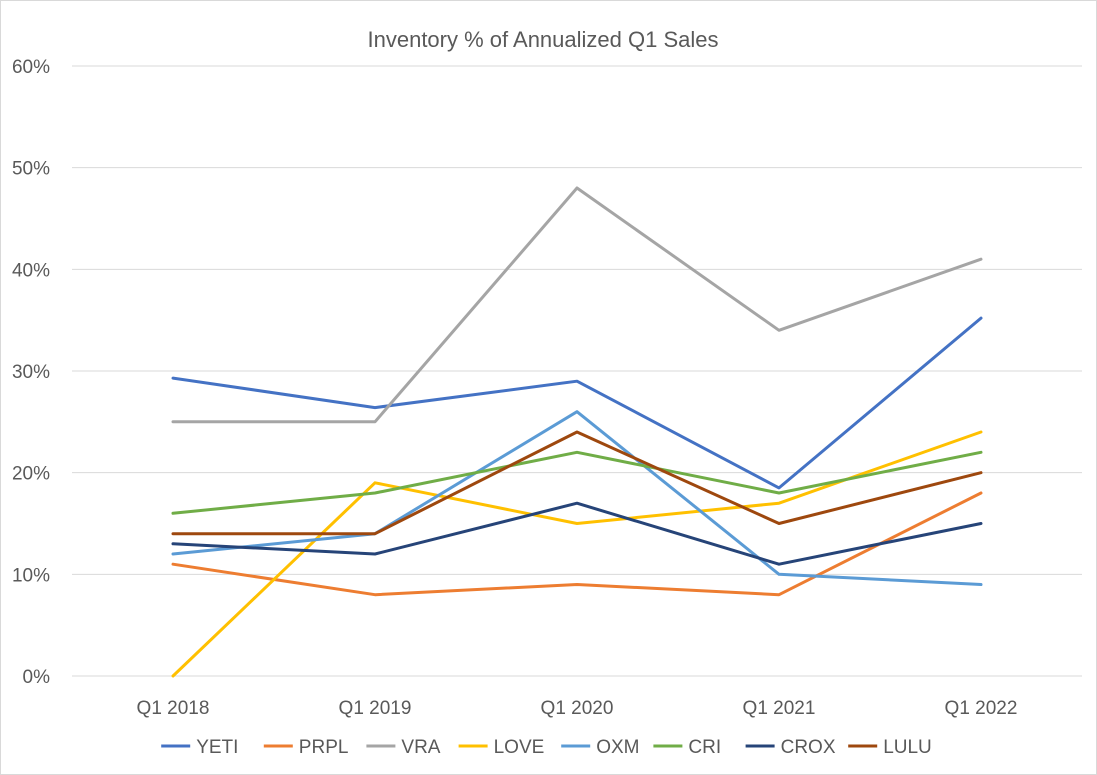 The image size is (1097, 775). What do you see at coordinates (37, 677) in the screenshot?
I see `y-tick-label: 0%` at bounding box center [37, 677].